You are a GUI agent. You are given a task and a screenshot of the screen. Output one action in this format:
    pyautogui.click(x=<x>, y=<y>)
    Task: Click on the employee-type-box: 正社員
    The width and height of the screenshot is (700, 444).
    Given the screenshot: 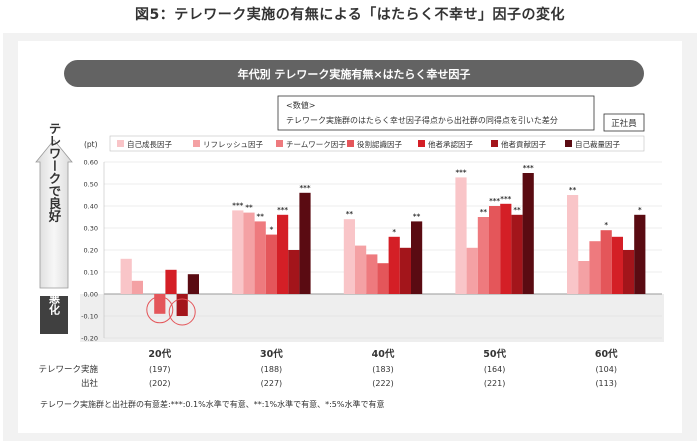 What is the action you would take?
    pyautogui.click(x=624, y=122)
    